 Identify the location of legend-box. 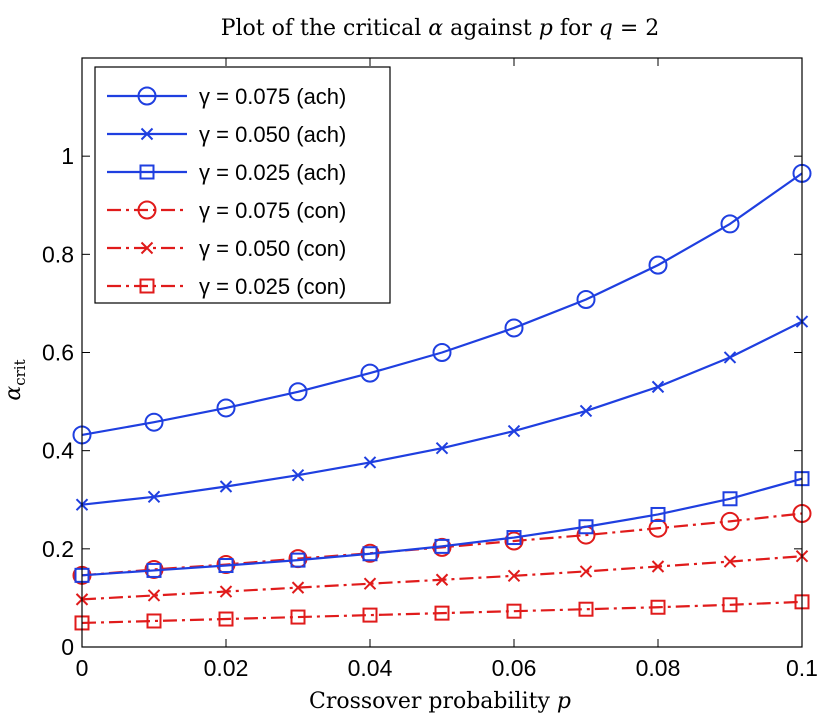
(242, 185).